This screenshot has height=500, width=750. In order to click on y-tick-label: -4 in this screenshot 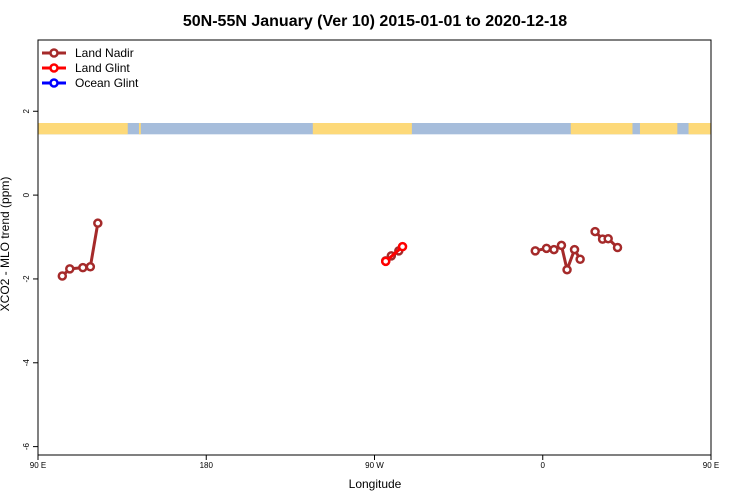, I will do `click(26, 363)`.